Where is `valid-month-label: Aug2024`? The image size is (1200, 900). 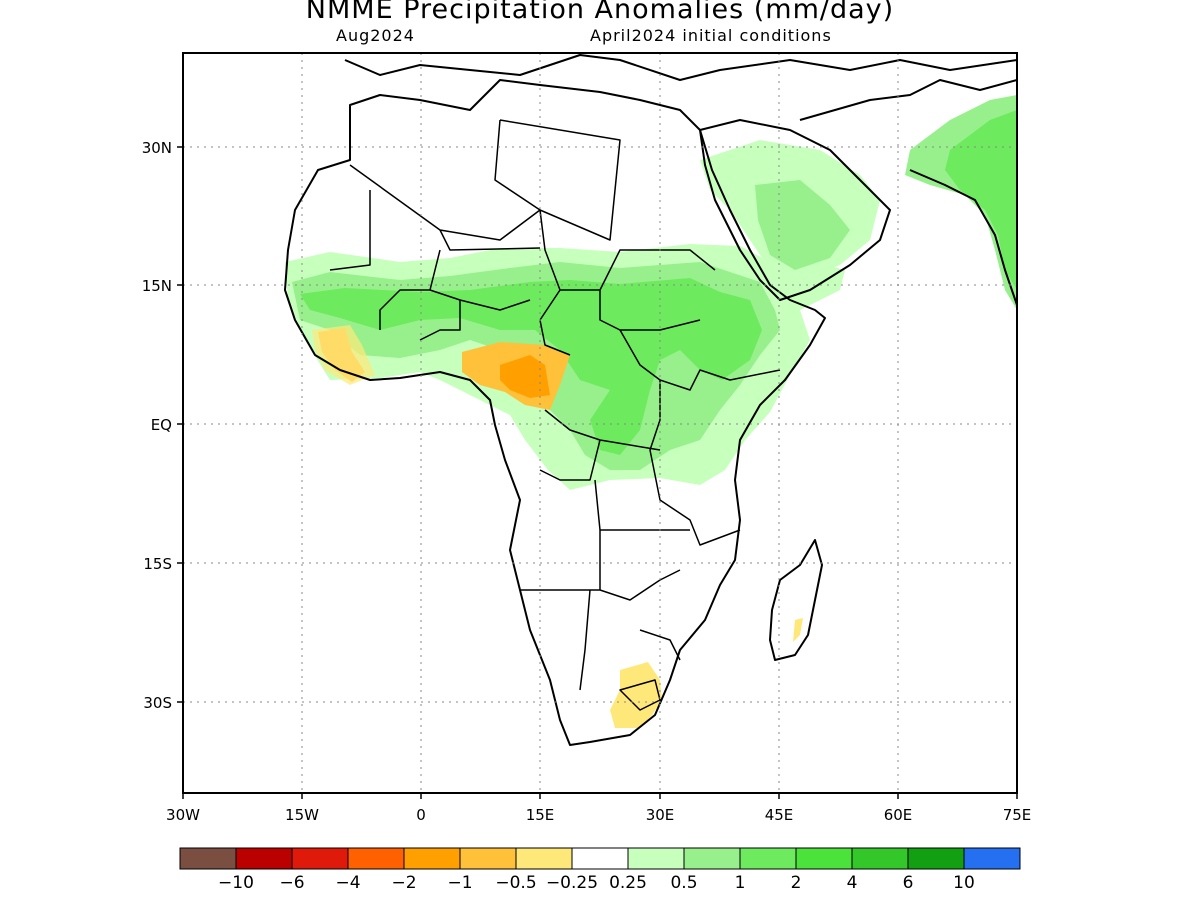 valid-month-label: Aug2024 is located at coordinates (375, 35).